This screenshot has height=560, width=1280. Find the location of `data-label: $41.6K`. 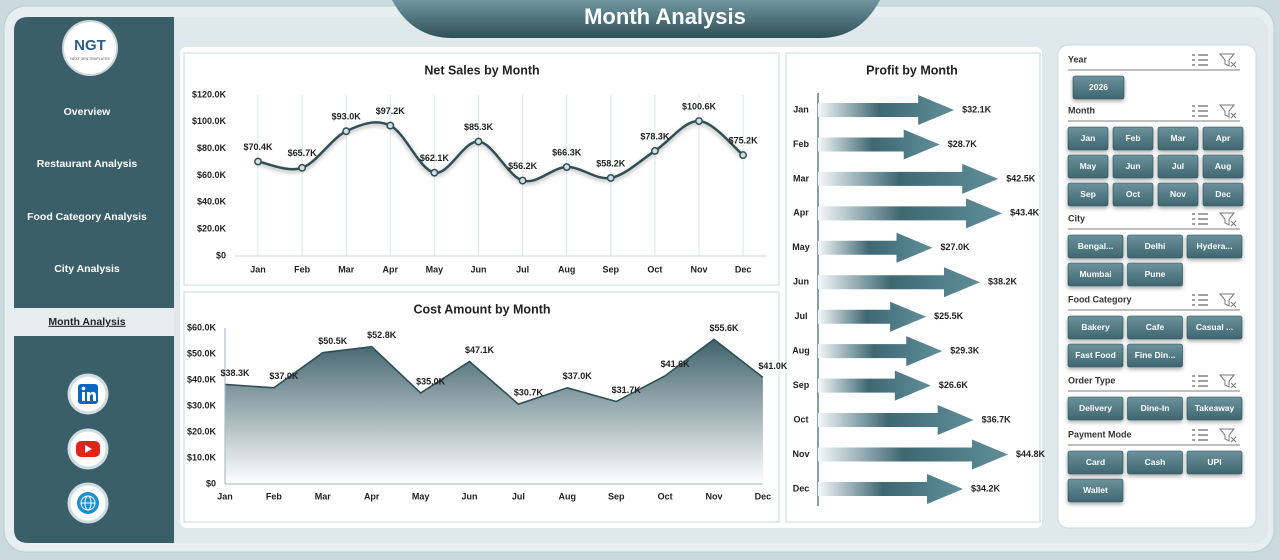

data-label: $41.6K is located at coordinates (676, 364).